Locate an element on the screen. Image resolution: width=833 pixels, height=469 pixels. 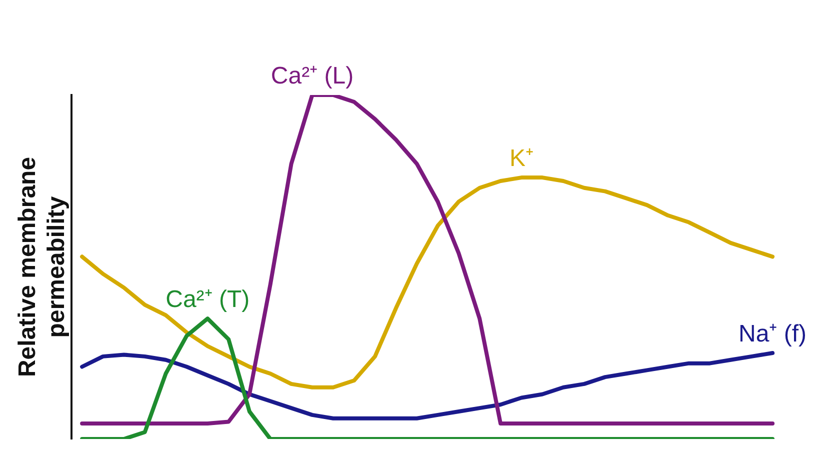
y-axis-title: Relative membrane permeability is located at coordinates (42, 267).